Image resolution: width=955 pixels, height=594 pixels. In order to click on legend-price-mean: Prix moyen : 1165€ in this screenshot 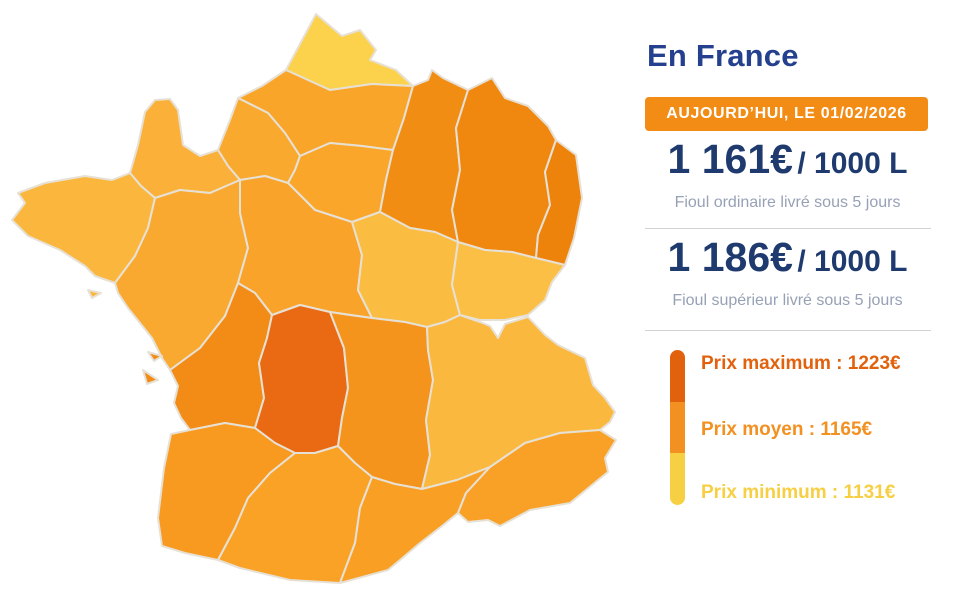, I will do `click(786, 430)`.